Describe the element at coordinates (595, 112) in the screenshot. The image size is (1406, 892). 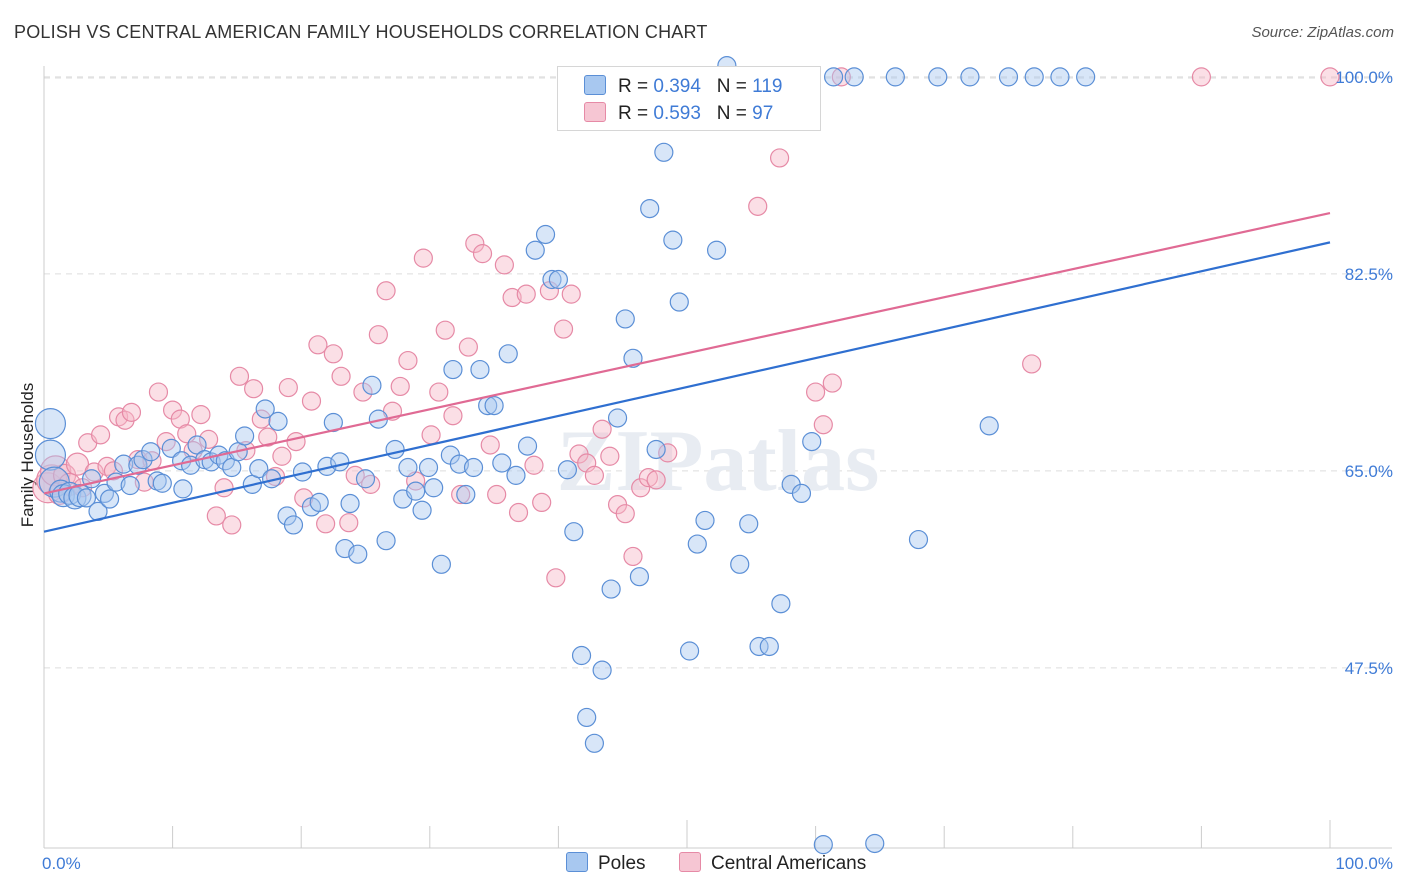
I see `central-americans-swatch` at that location.